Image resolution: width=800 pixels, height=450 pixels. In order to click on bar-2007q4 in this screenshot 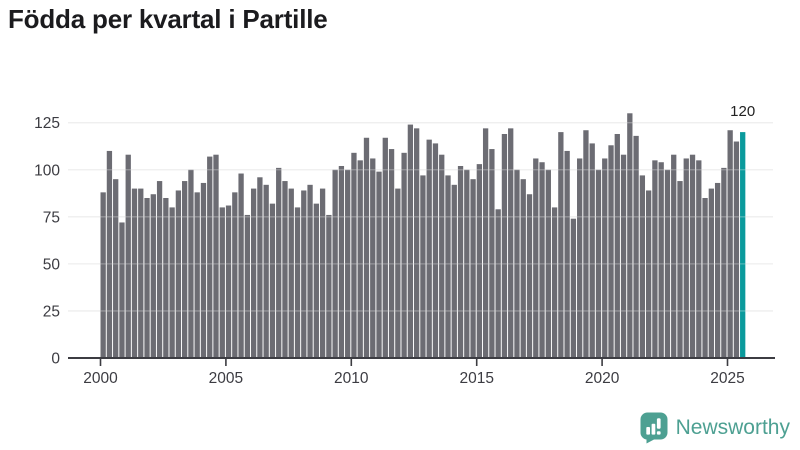, I will do `click(297, 282)`.